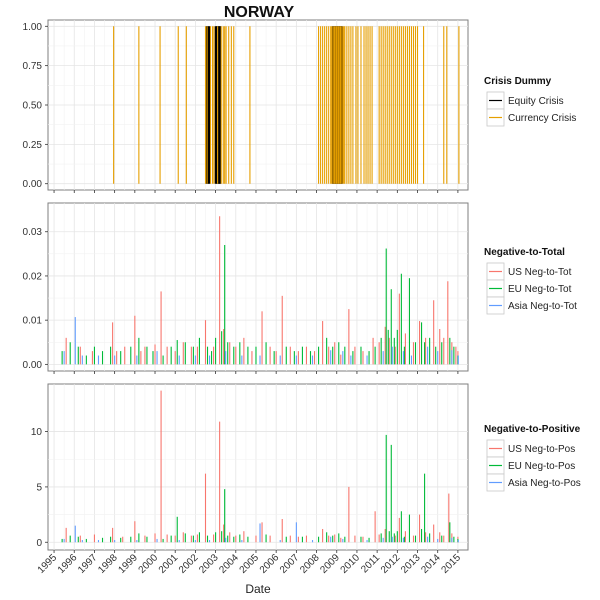 This screenshot has width=600, height=600. What do you see at coordinates (209, 564) in the screenshot?
I see `x-tick-label: 2003` at bounding box center [209, 564].